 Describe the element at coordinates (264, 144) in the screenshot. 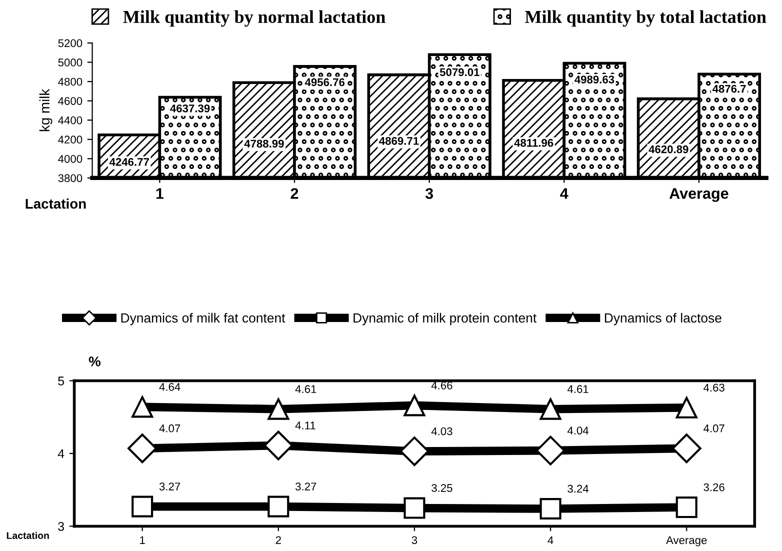

I see `data-label: 4788.99` at that location.